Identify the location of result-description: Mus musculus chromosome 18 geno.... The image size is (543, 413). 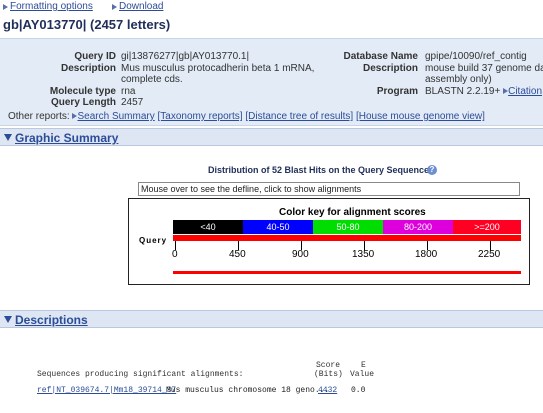
(248, 390).